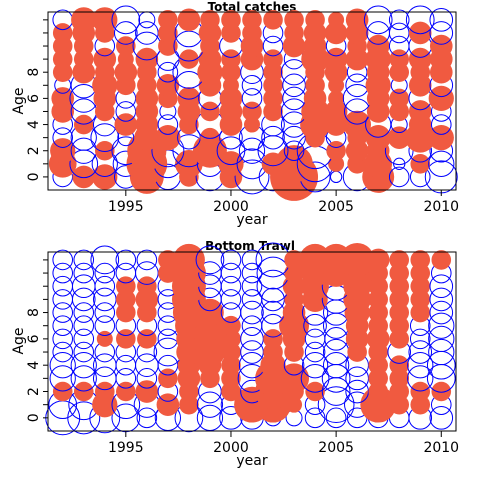 This screenshot has height=485, width=480. Describe the element at coordinates (34, 98) in the screenshot. I see `y-tick-label: 6` at that location.